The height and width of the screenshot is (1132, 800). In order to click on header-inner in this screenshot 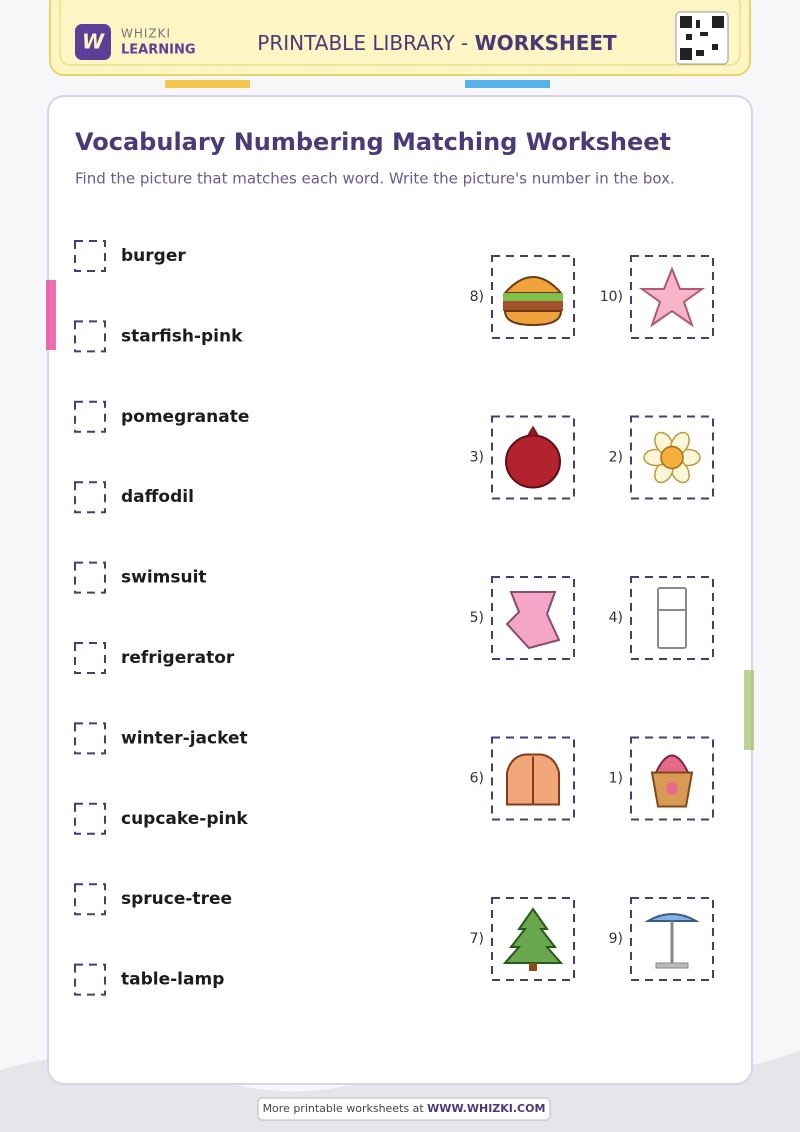, I will do `click(400, 33)`.